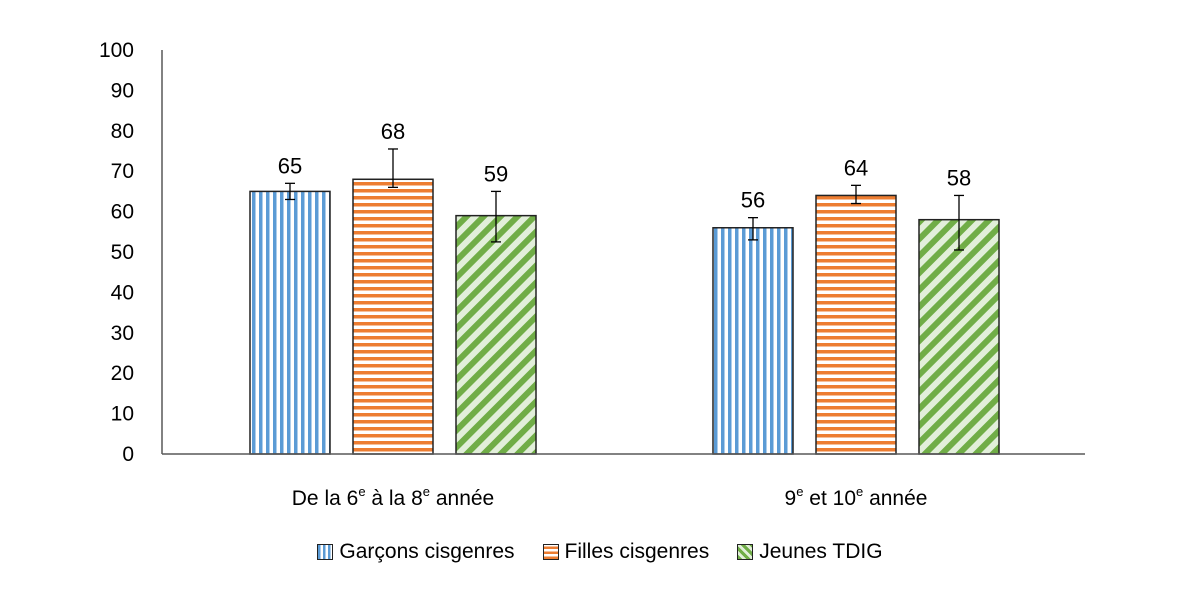  Describe the element at coordinates (122, 171) in the screenshot. I see `y-tick-label: 70` at that location.